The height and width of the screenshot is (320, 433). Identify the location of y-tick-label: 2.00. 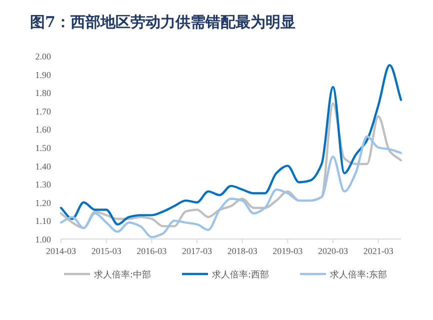
(43, 57).